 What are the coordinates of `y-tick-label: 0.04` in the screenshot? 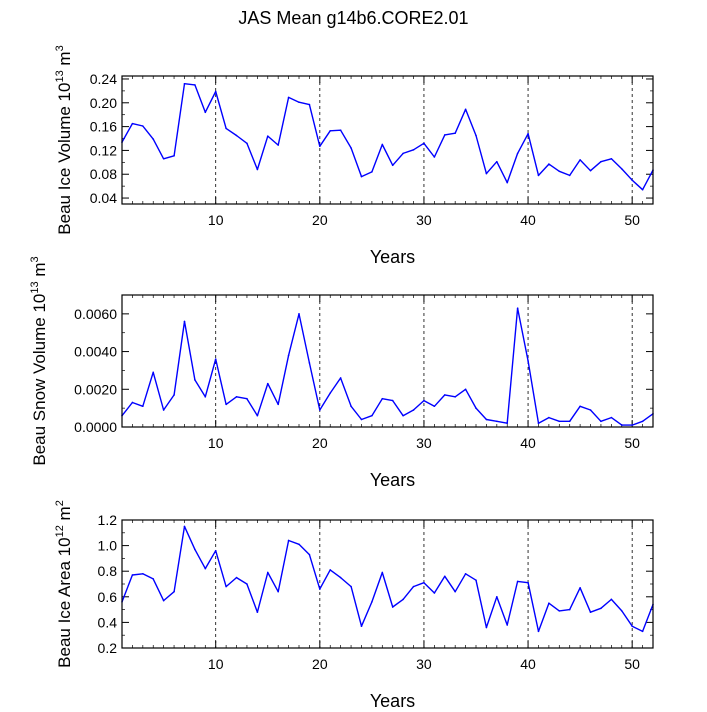 It's located at (103, 198).